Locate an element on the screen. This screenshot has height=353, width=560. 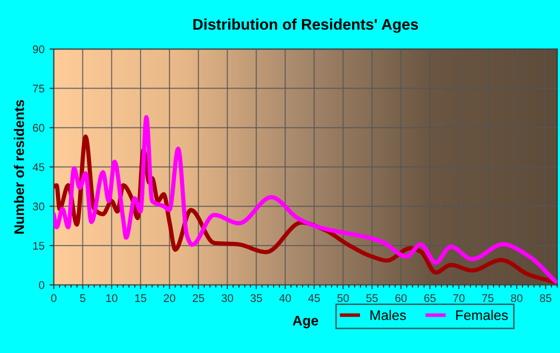
chart-title: Distribution of Residents' Ages is located at coordinates (305, 25).